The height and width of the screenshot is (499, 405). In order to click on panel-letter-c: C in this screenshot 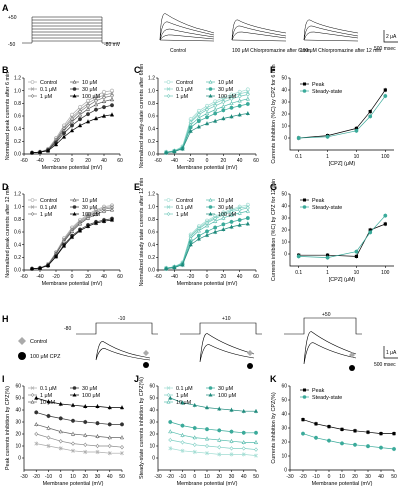, I will do `click(137, 70)`.